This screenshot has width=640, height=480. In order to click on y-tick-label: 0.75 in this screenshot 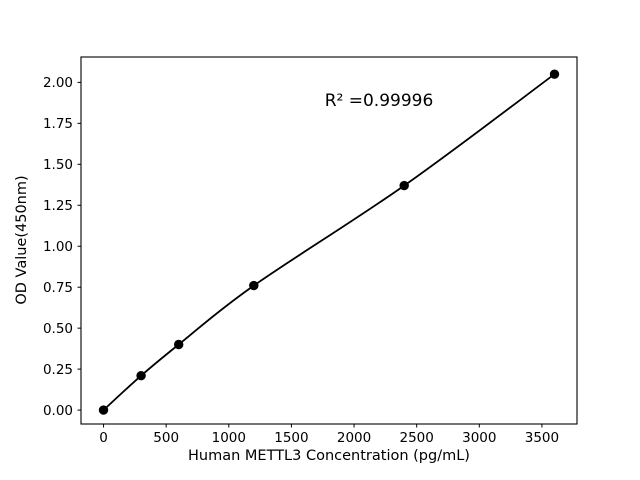, I will do `click(58, 288)`.